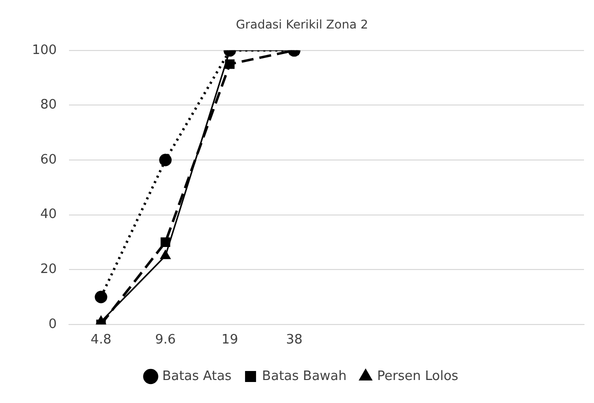  Describe the element at coordinates (52, 324) in the screenshot. I see `y-tick-label: 0` at that location.